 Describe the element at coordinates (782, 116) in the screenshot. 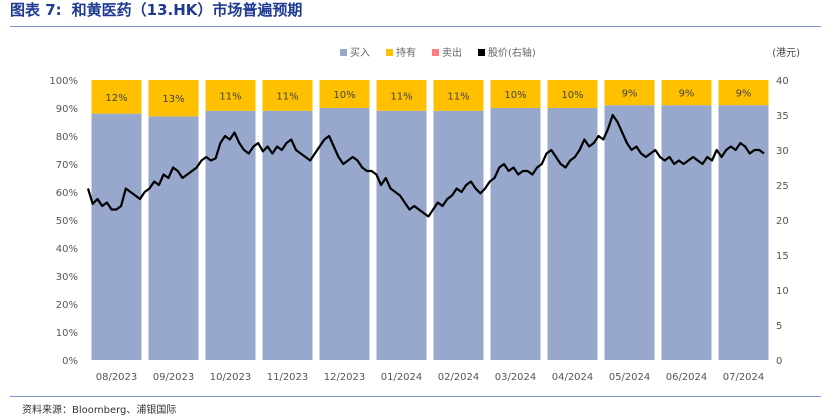

I see `right-tick-7: 35` at that location.